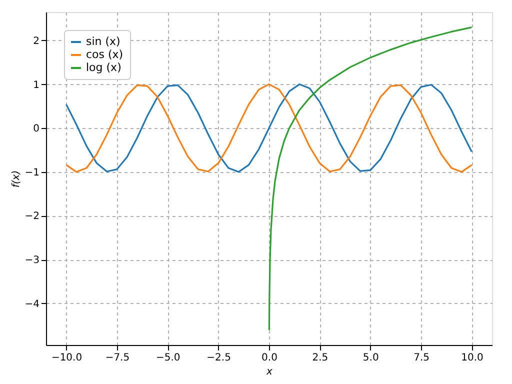 The image size is (512, 384). What do you see at coordinates (66, 358) in the screenshot?
I see `x-tick-label: −10.0` at bounding box center [66, 358].